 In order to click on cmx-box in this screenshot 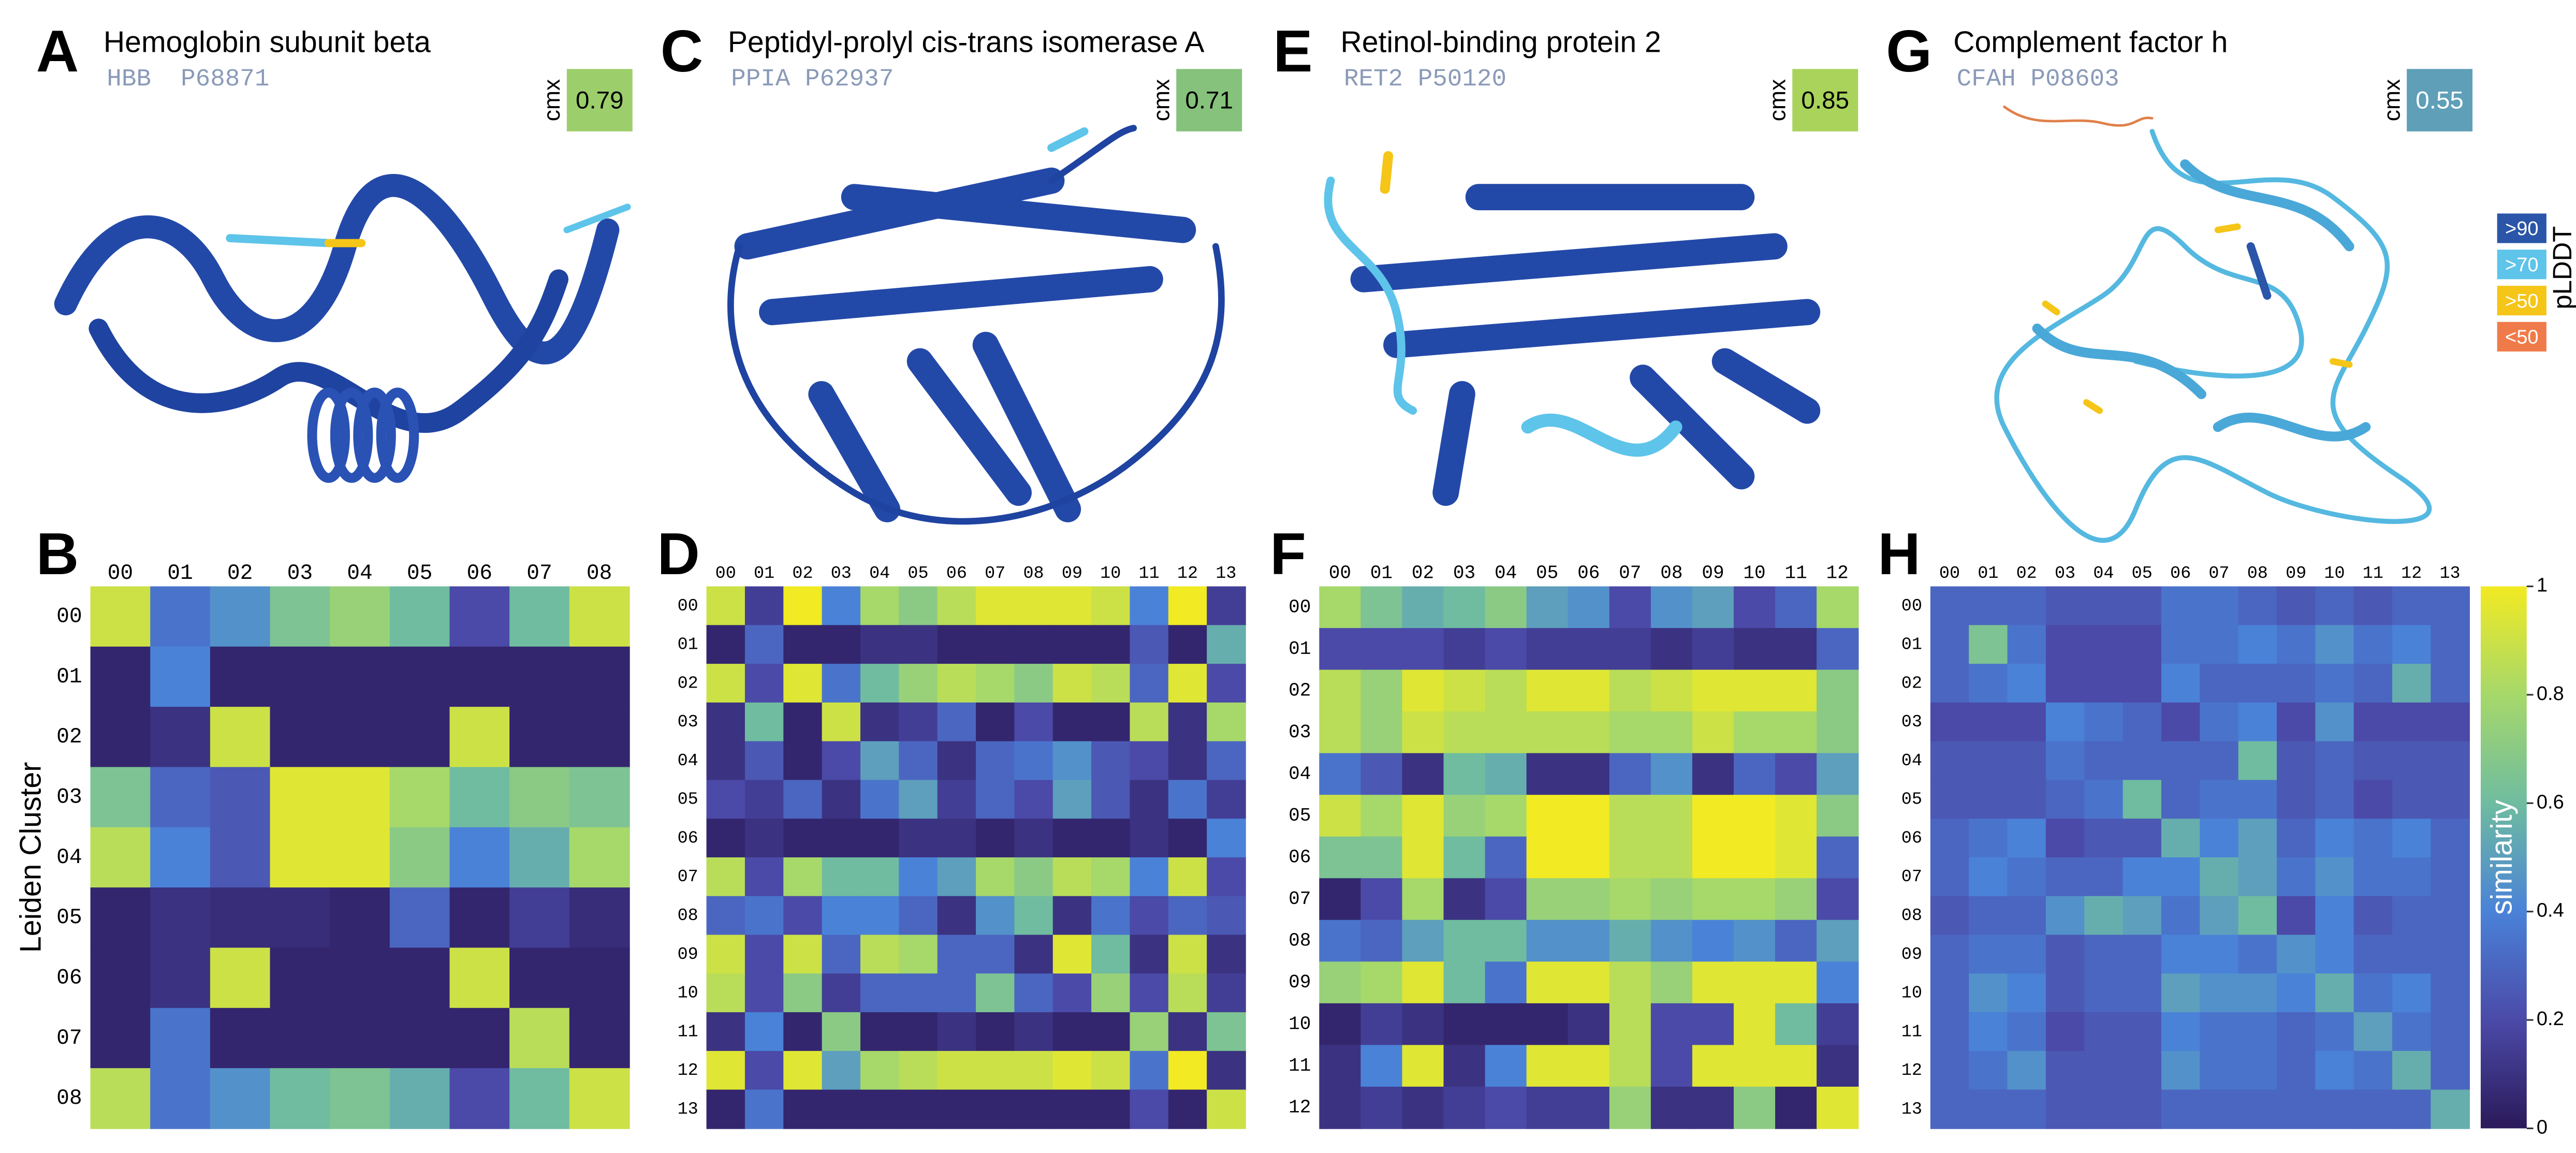, I will do `click(1825, 100)`.